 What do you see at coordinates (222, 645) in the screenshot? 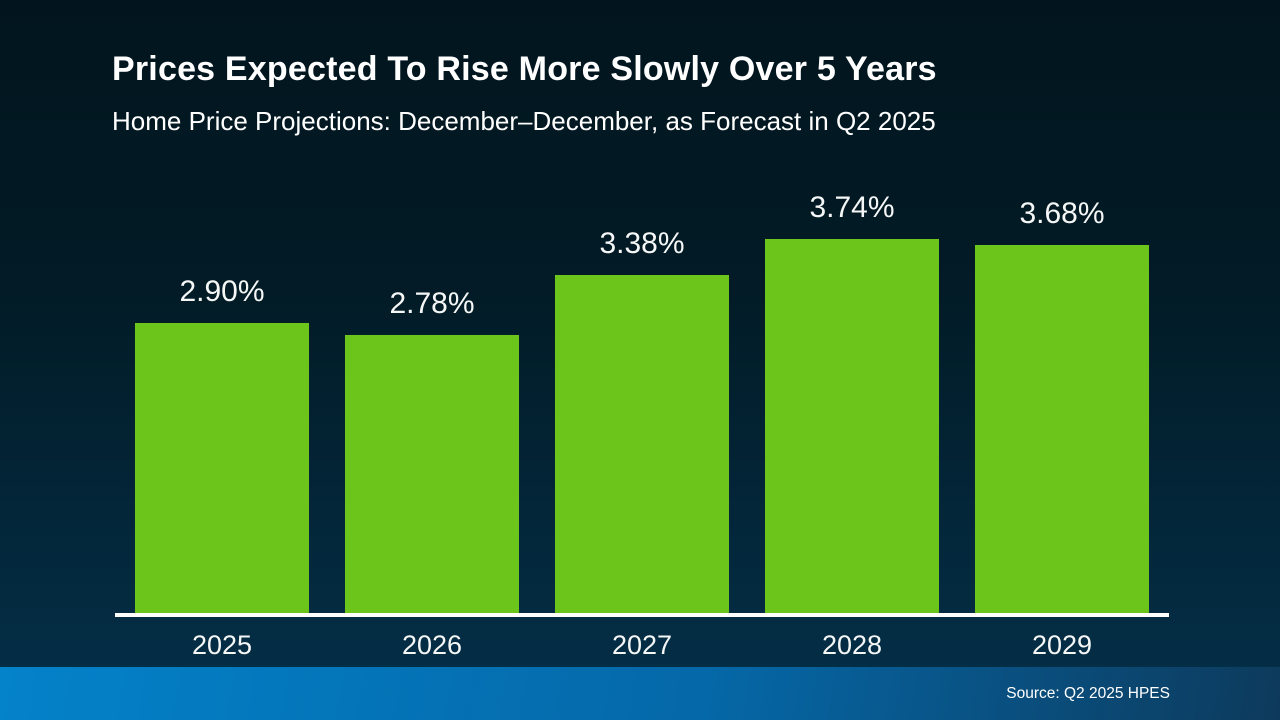
I see `x-tick-label: 2025` at bounding box center [222, 645].